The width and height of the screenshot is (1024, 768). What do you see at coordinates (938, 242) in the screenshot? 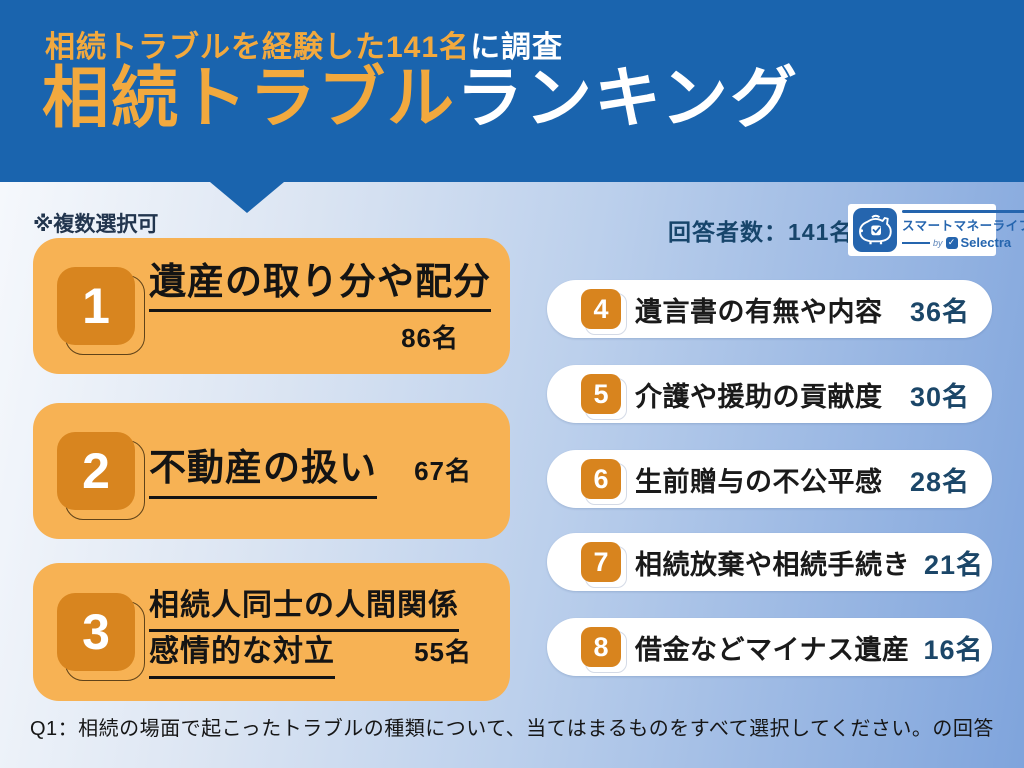
I see `byline-by-label: by` at bounding box center [938, 242].